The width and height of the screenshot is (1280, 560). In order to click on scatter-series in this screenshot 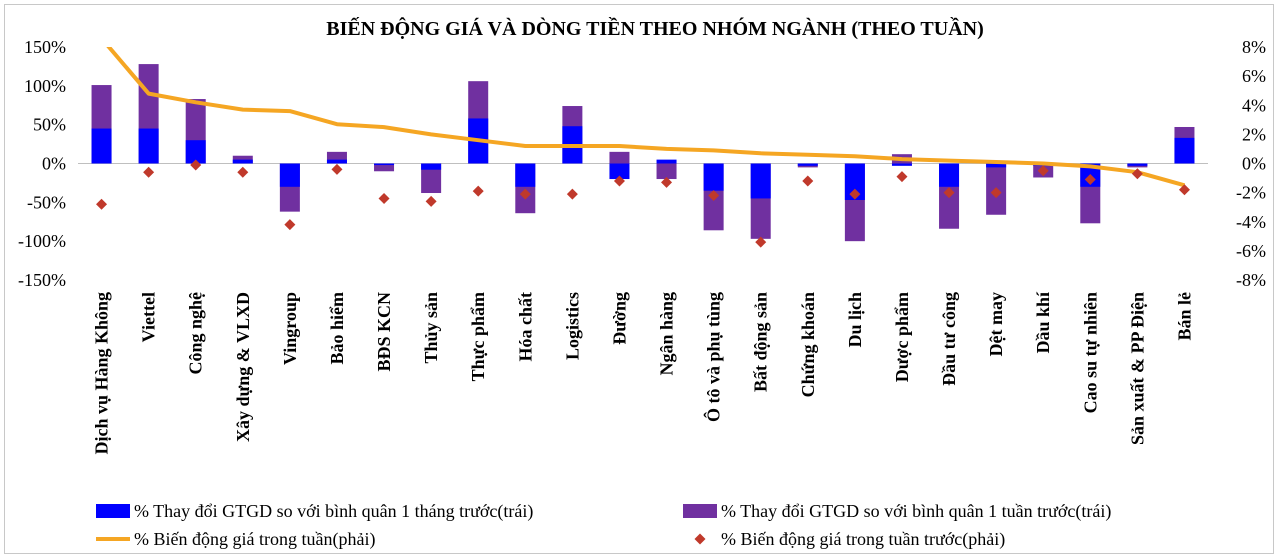, I will do `click(643, 203)`.